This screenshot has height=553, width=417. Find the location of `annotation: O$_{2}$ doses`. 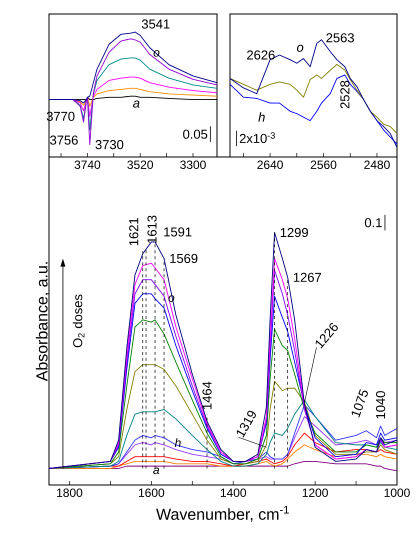

annotation: O$_{2}$ doses is located at coordinates (78, 321).